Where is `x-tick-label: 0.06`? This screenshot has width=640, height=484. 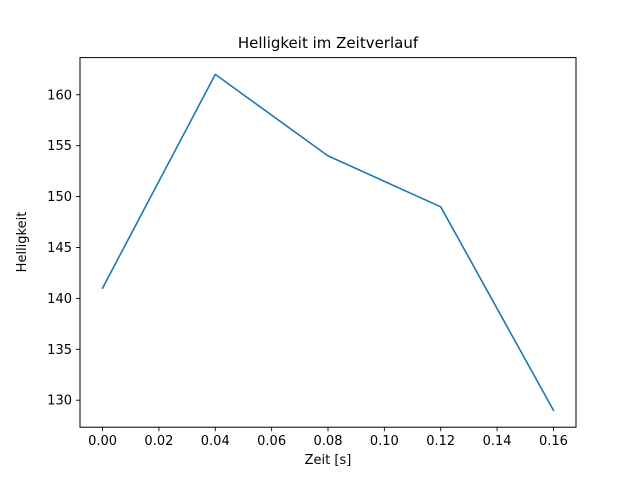 x-tick-label: 0.06 is located at coordinates (271, 441).